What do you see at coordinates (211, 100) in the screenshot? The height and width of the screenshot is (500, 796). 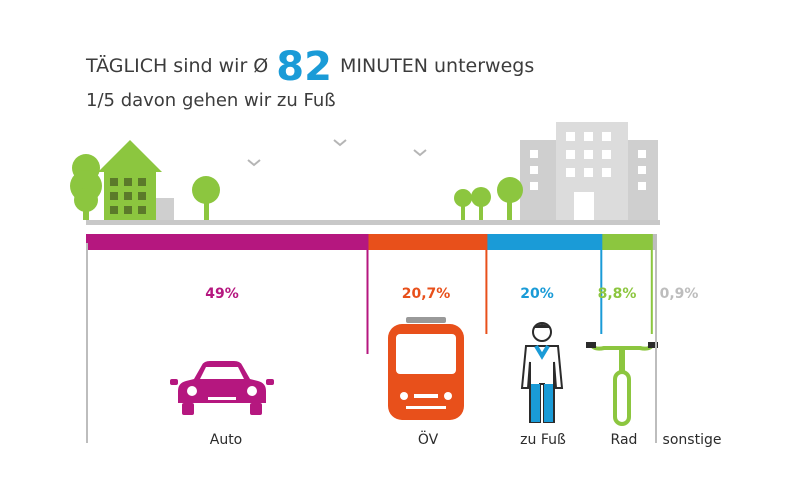 I see `chart-subtitle: 1/5 davon gehen wir zu Fuß` at bounding box center [211, 100].